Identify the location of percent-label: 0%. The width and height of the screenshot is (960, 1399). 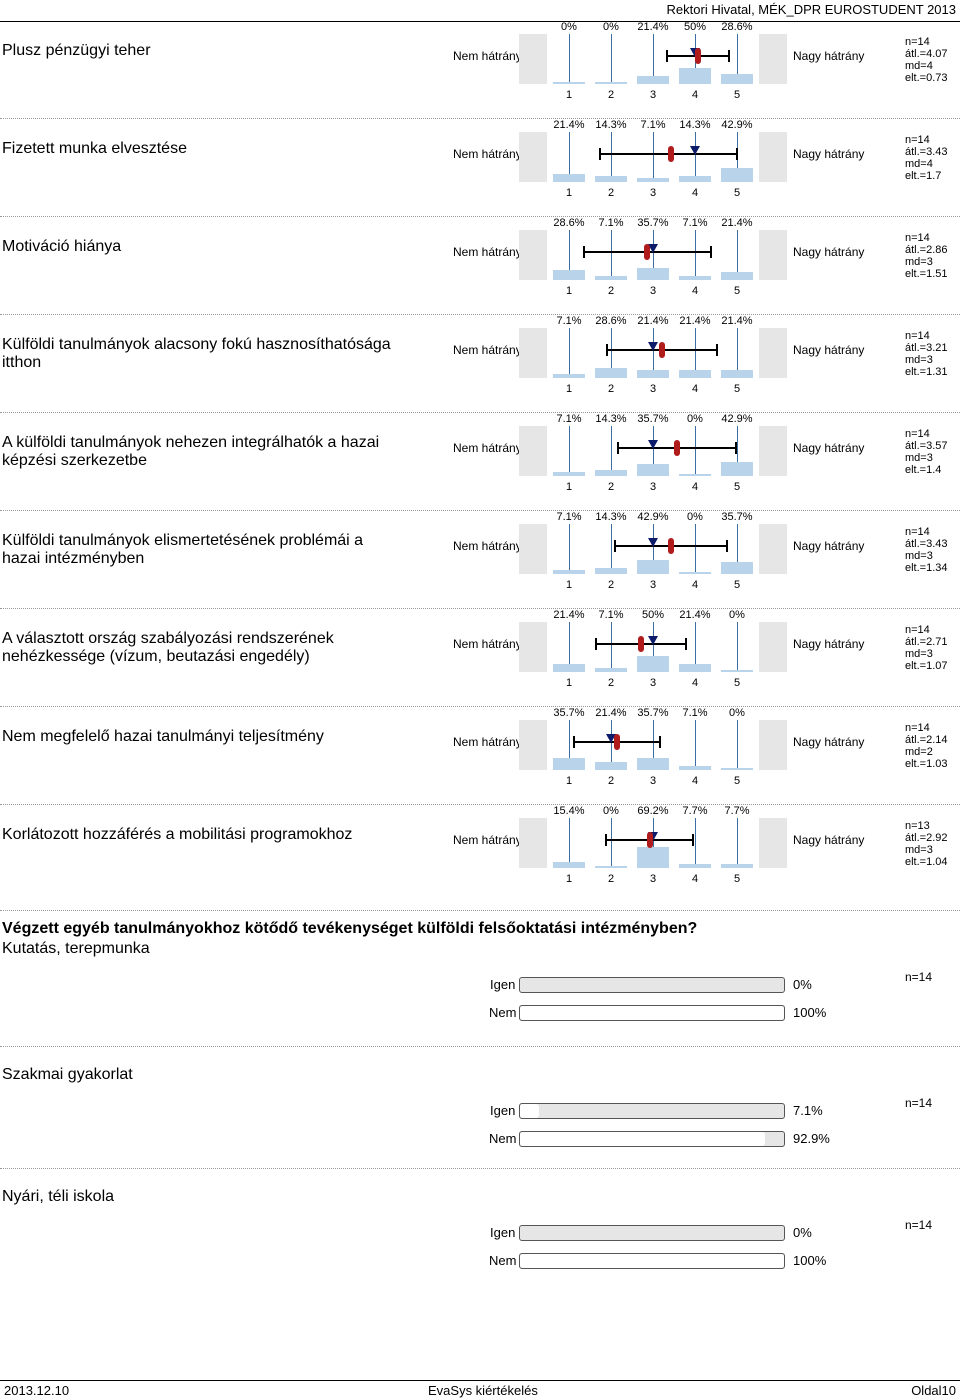
(737, 713).